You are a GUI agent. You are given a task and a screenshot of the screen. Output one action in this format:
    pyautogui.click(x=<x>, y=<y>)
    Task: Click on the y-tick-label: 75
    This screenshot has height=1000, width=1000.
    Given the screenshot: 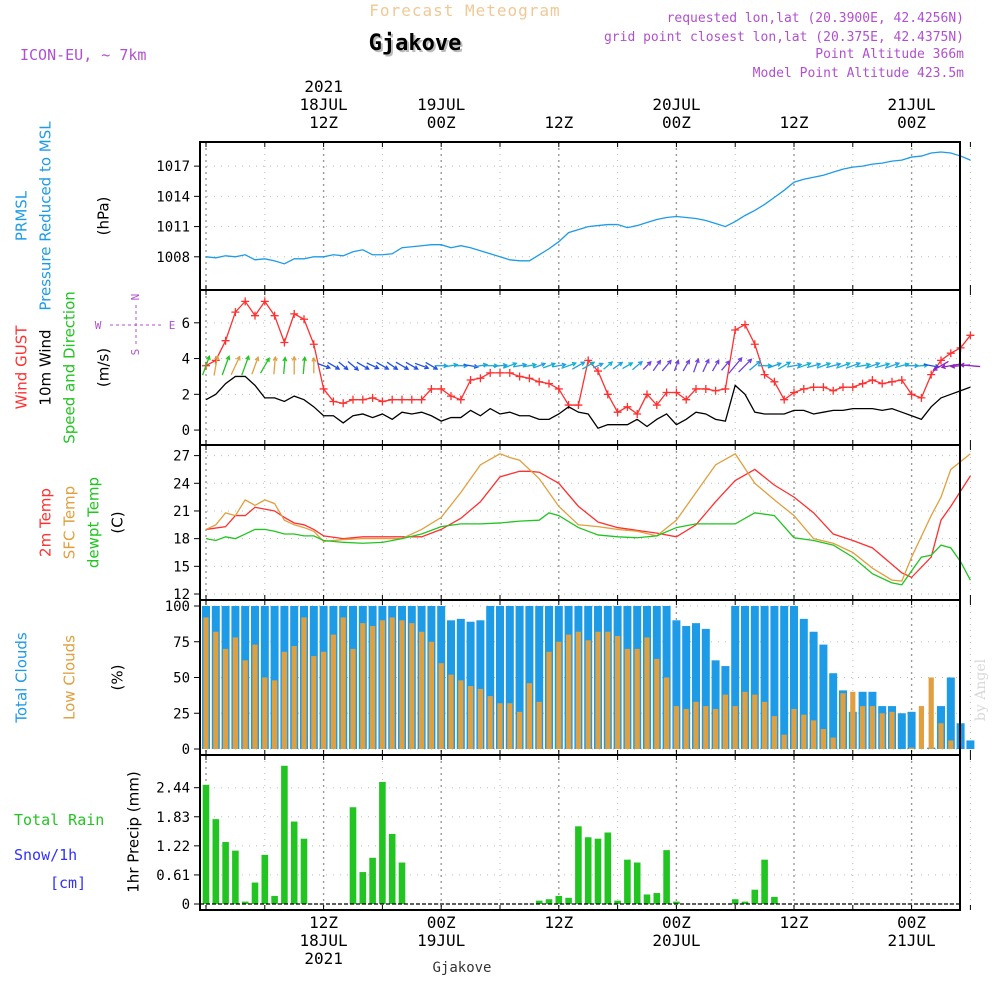 What is the action you would take?
    pyautogui.click(x=181, y=643)
    